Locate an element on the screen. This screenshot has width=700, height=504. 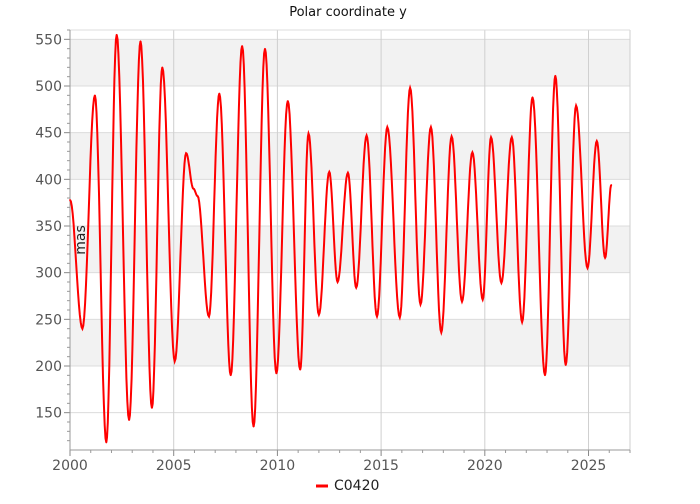
chart-title: Polar coordinate y is located at coordinates (348, 12).